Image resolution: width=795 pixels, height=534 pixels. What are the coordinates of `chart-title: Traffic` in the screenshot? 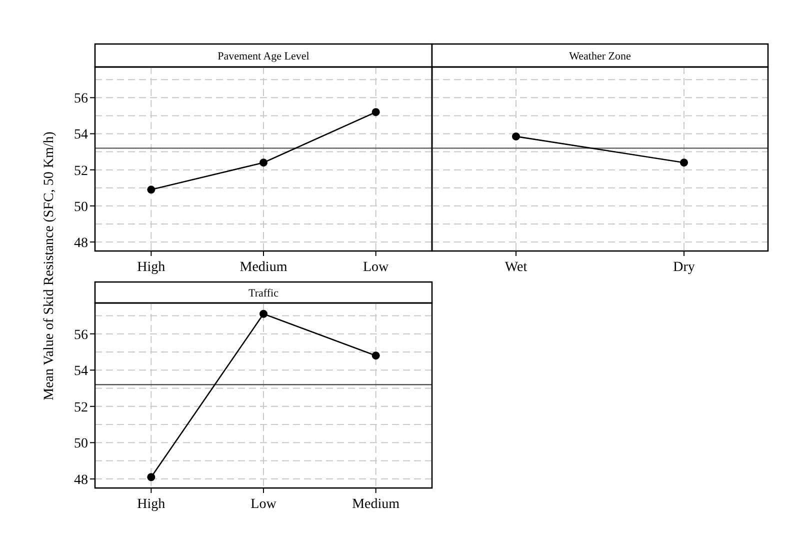 It's located at (263, 294).